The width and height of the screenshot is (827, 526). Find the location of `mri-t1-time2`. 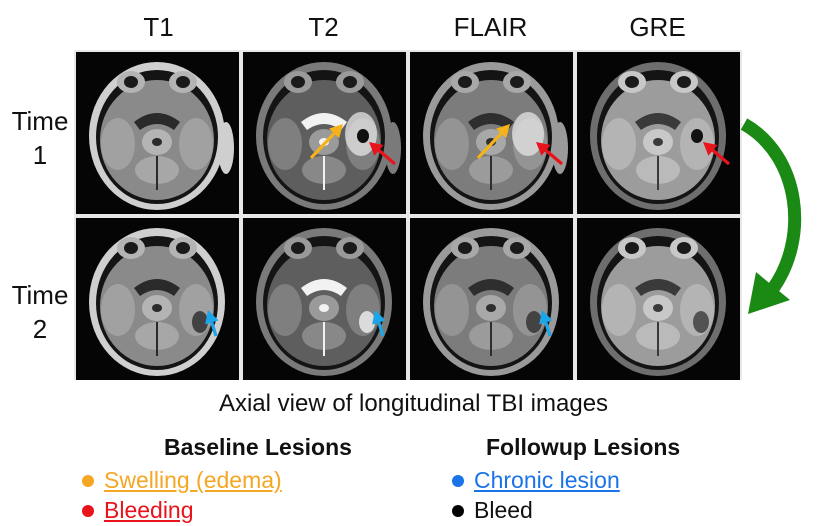

mri-t1-time2 is located at coordinates (157, 299).